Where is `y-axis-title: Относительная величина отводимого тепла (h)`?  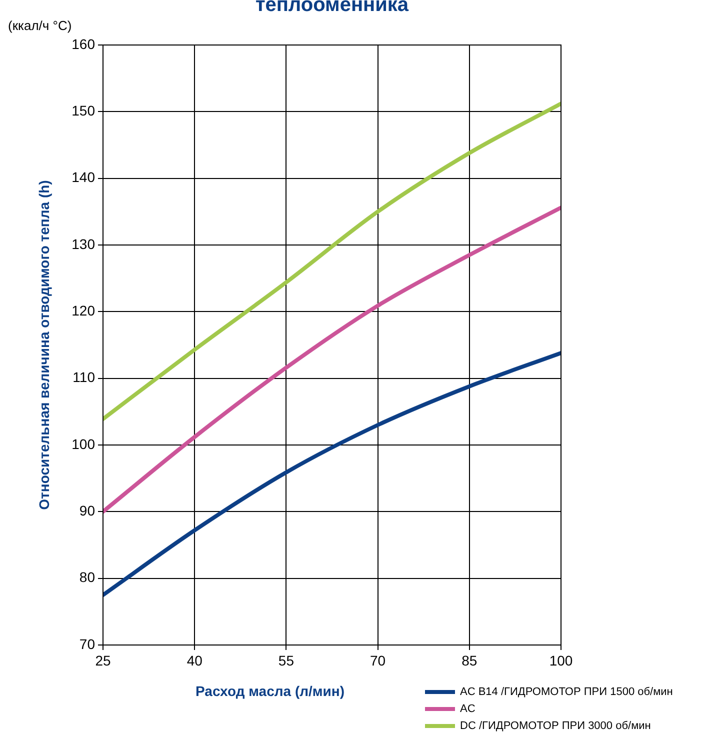 y-axis-title: Относительная величина отводимого тепла (h) is located at coordinates (44, 345).